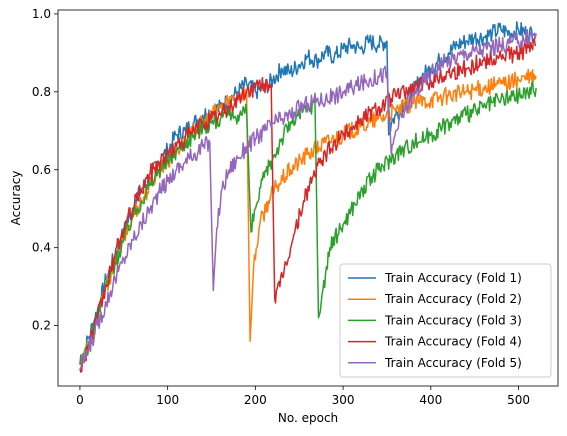 This screenshot has width=567, height=436. What do you see at coordinates (453, 342) in the screenshot?
I see `legend-entry: Train Accuracy (Fold 4)` at bounding box center [453, 342].